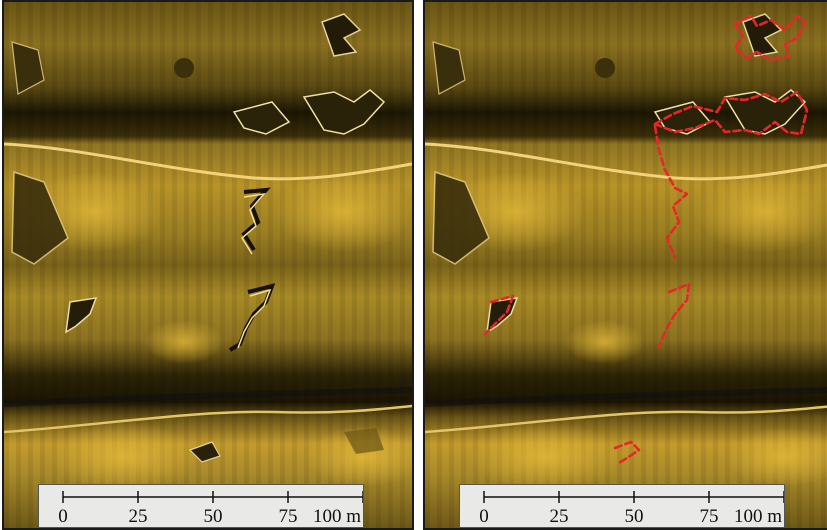  I want to click on trace-line-vertical, so click(671, 192).